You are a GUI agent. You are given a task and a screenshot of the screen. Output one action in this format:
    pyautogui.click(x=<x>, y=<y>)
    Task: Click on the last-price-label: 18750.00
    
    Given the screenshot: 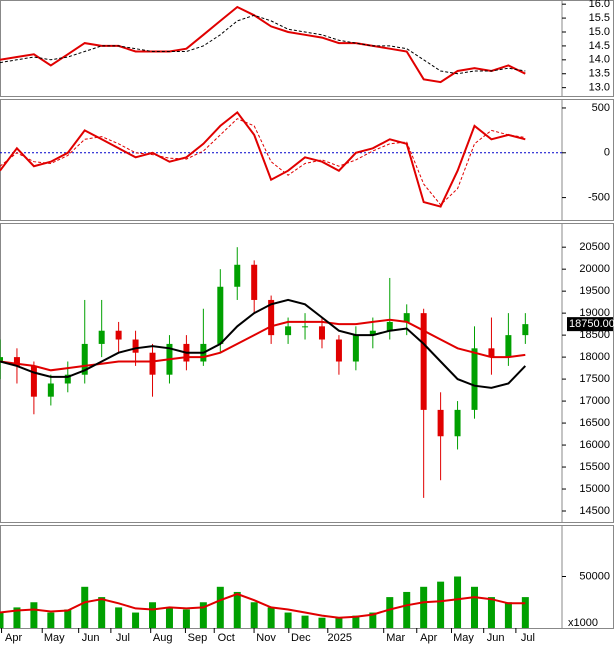 What is the action you would take?
    pyautogui.click(x=591, y=324)
    